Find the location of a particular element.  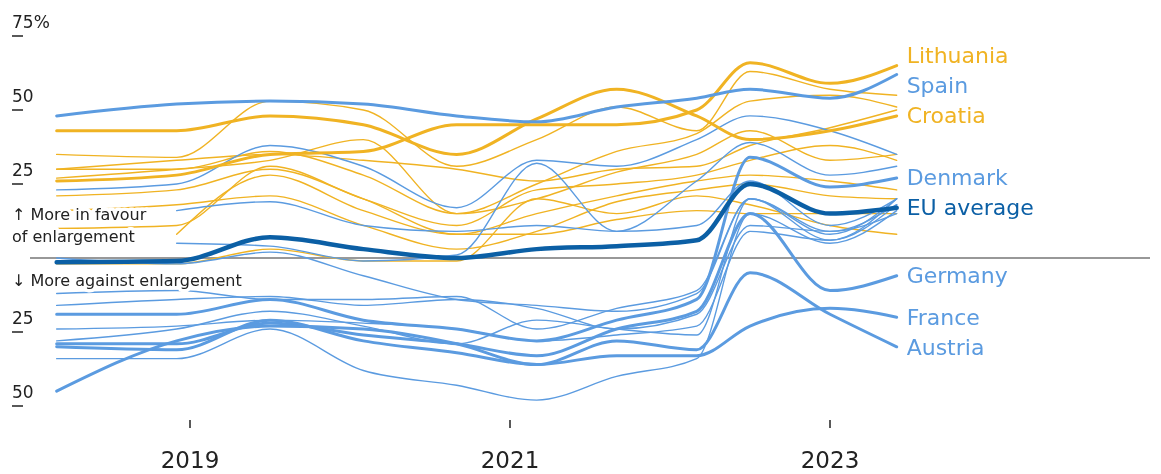

series-label: Germany is located at coordinates (957, 276).